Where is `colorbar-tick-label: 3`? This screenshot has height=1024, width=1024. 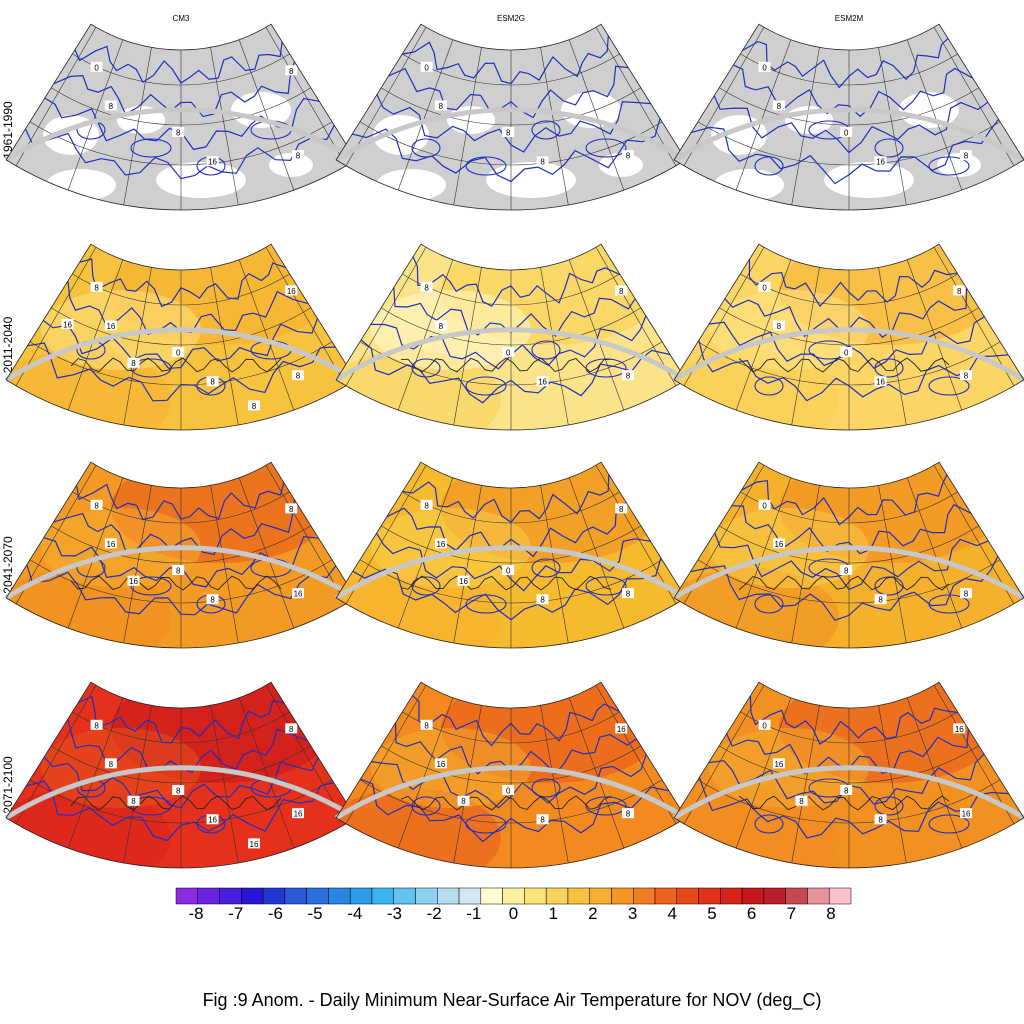 colorbar-tick-label: 3 is located at coordinates (632, 913).